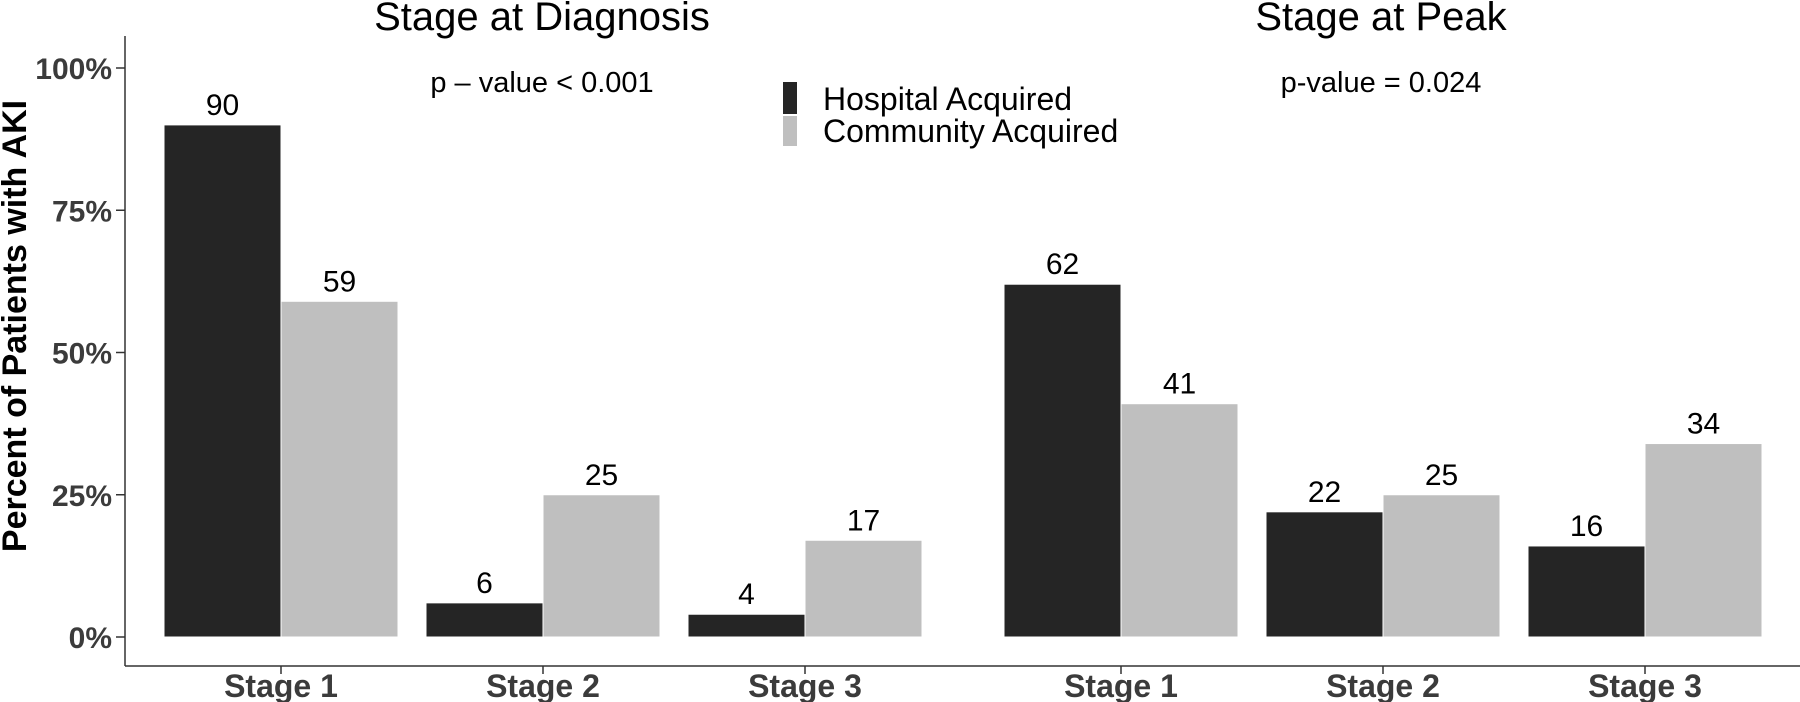 The height and width of the screenshot is (702, 1800). What do you see at coordinates (863, 520) in the screenshot?
I see `data-label: 17` at bounding box center [863, 520].